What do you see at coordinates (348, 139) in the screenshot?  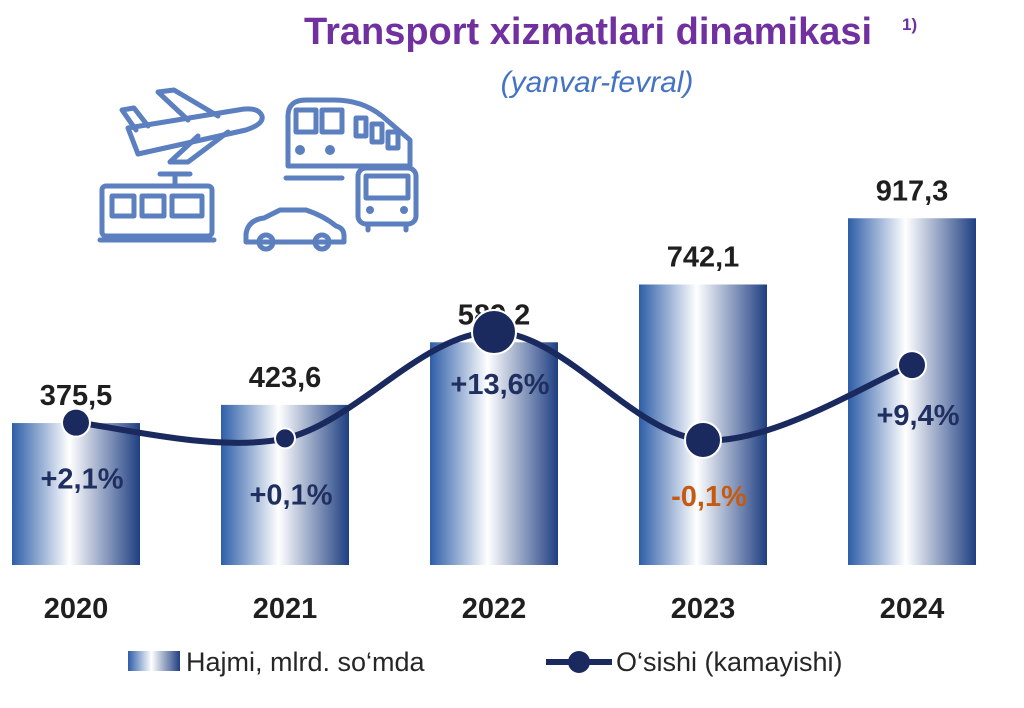 I see `train-icon` at bounding box center [348, 139].